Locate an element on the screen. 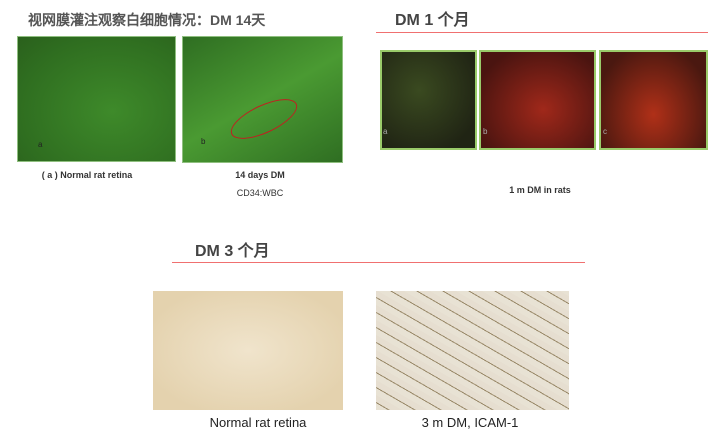 The image size is (711, 432). caption-1-month: 1 m DM in rats is located at coordinates (540, 190).